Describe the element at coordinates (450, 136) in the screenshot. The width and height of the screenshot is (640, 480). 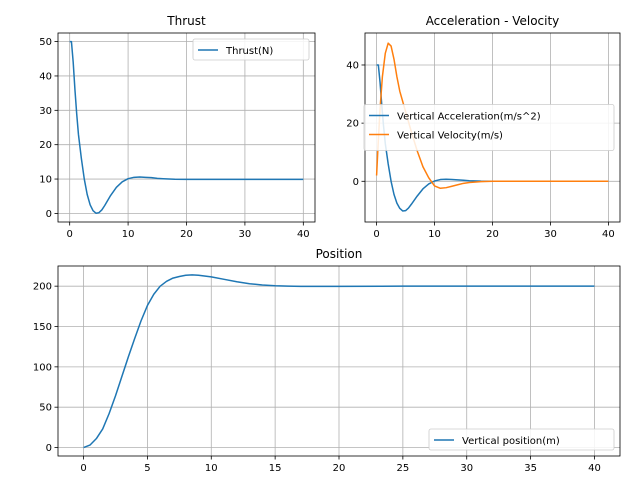
I see `legend-label: Vertical Velocity(m/s)` at that location.